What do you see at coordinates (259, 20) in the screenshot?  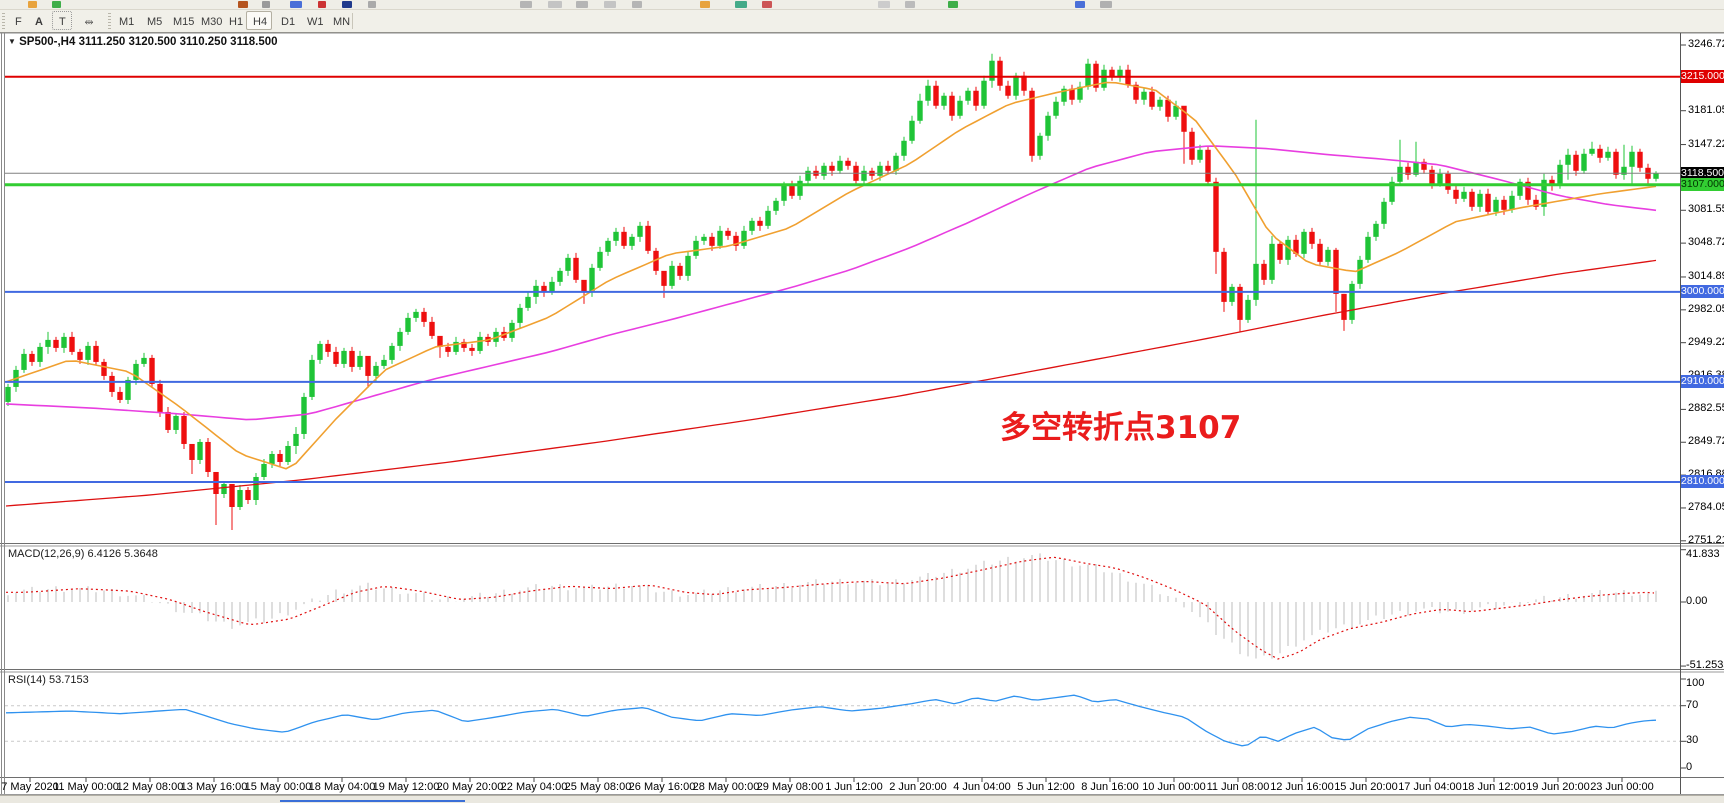 I see `timeframe-button-h4: H4` at bounding box center [259, 20].